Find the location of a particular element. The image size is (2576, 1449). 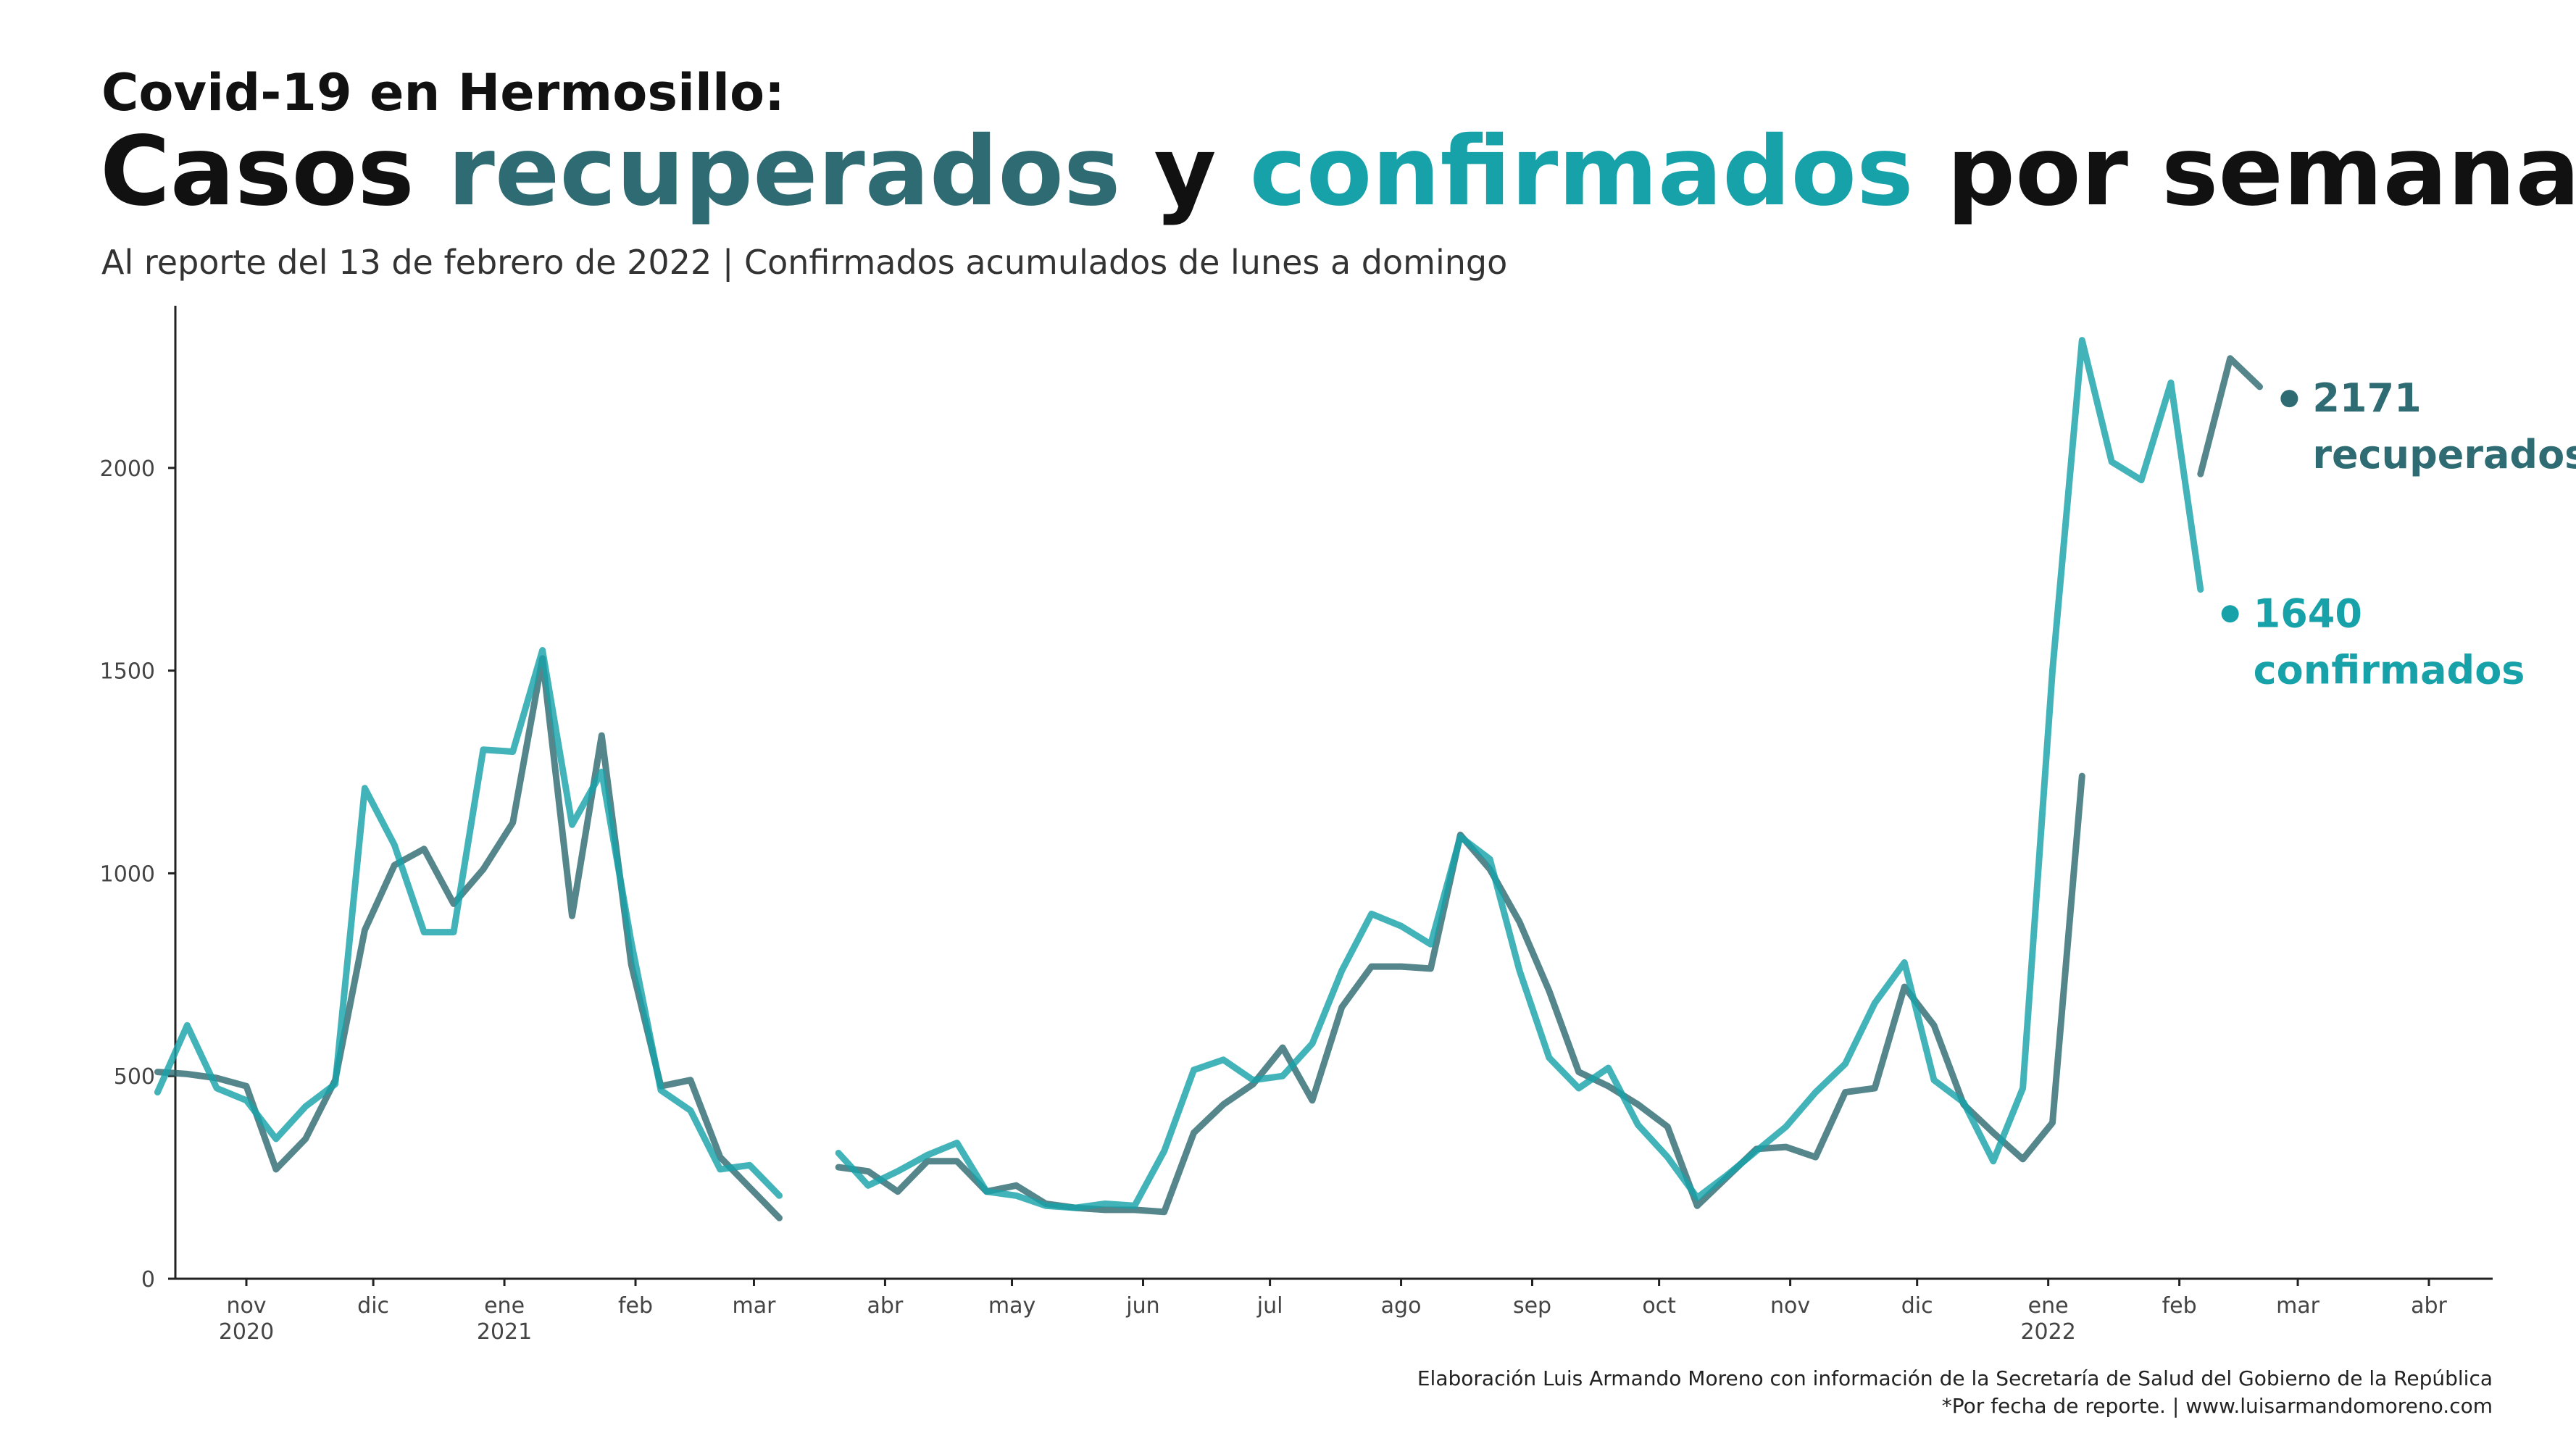

title-part-0: Casos is located at coordinates (274, 171).